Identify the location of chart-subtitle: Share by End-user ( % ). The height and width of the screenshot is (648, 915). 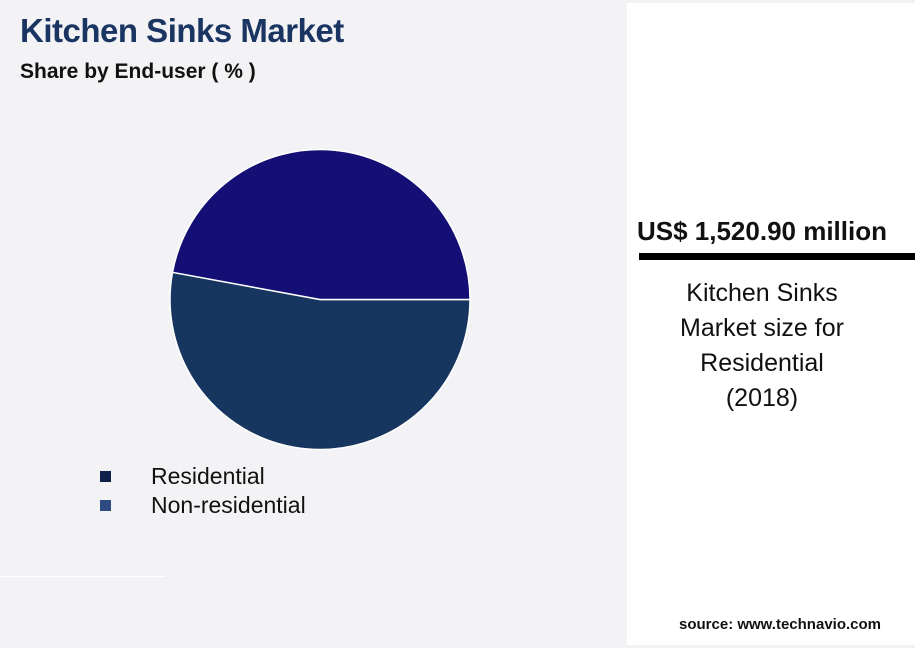
(138, 71).